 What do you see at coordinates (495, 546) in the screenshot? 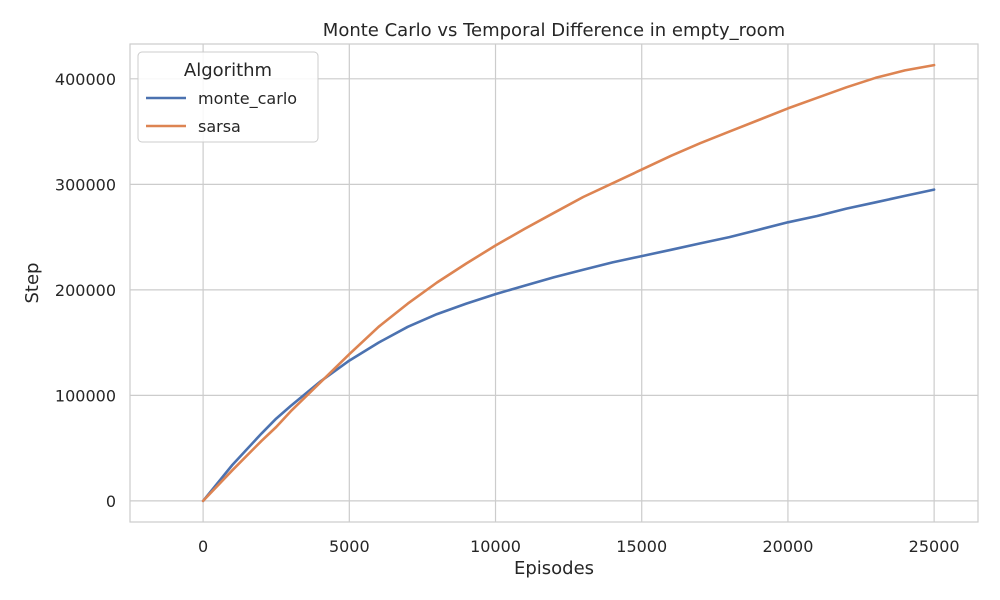
I see `x-tick-label: 10000` at bounding box center [495, 546].